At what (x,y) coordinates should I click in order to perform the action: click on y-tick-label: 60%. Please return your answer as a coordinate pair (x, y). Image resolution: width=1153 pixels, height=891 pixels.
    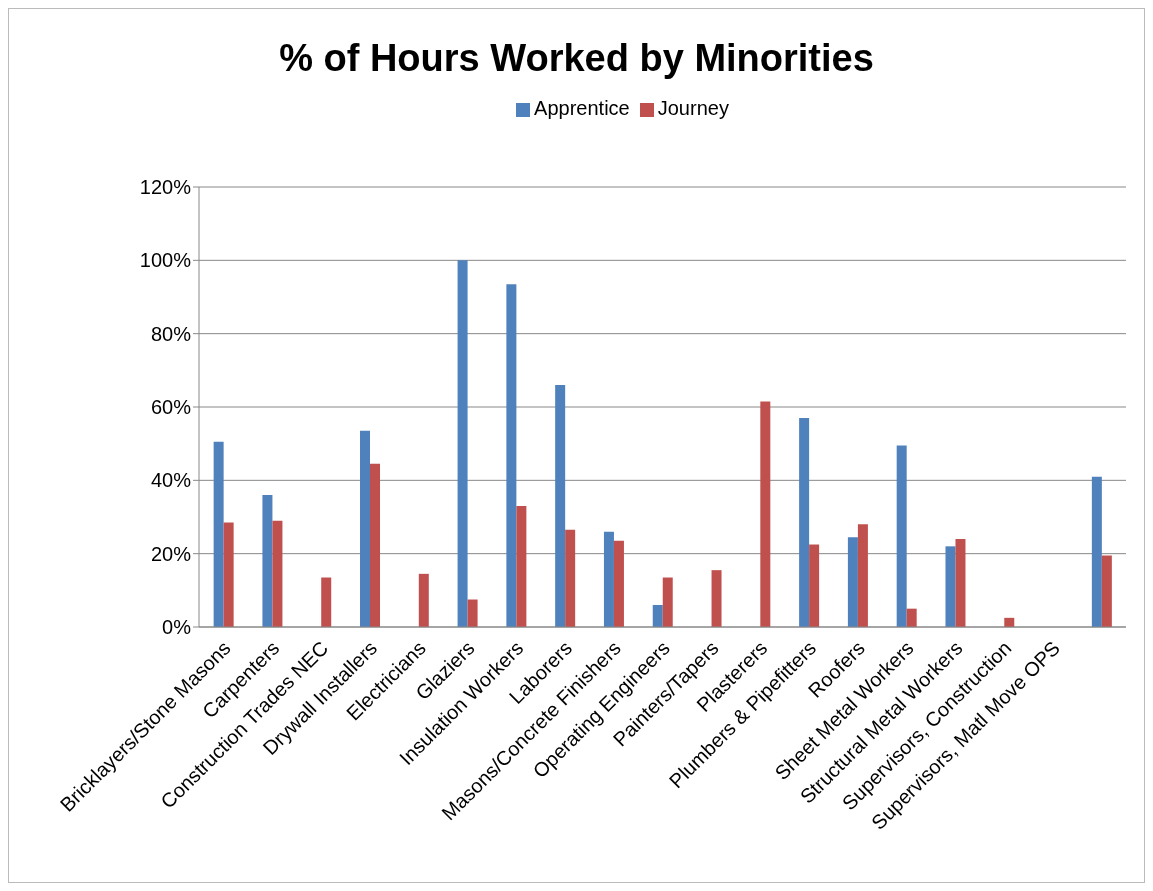
    Looking at the image, I should click on (171, 407).